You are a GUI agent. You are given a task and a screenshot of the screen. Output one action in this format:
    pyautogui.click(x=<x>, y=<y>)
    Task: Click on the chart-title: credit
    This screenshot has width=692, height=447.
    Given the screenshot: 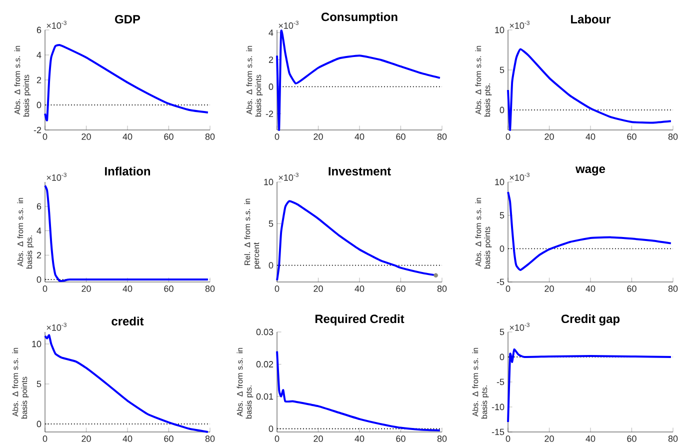 What is the action you would take?
    pyautogui.click(x=128, y=321)
    